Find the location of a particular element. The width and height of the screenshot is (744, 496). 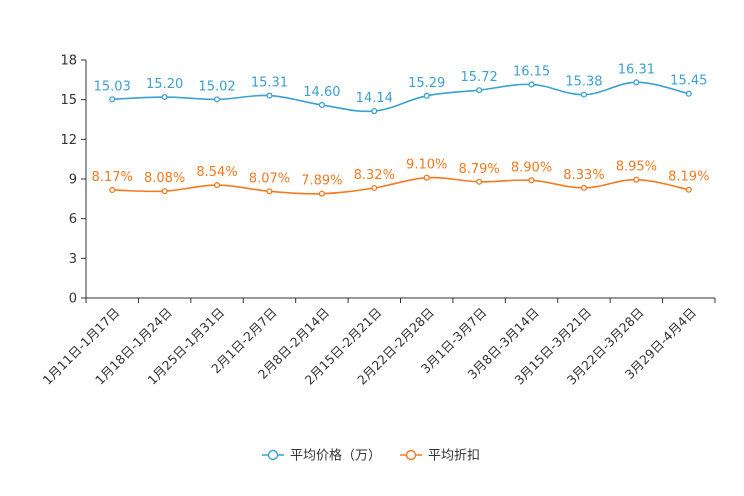

legend-label: 平均折扣 is located at coordinates (454, 456).